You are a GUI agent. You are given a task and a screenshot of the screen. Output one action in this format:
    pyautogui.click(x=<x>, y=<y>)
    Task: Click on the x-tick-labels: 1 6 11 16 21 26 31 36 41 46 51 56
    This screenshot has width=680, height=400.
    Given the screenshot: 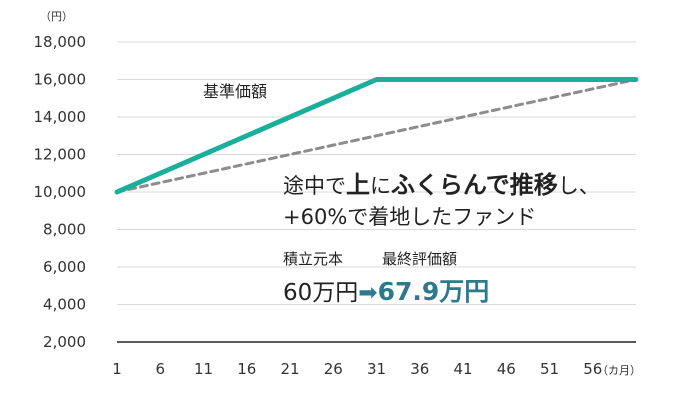 What is the action you would take?
    pyautogui.click(x=357, y=369)
    